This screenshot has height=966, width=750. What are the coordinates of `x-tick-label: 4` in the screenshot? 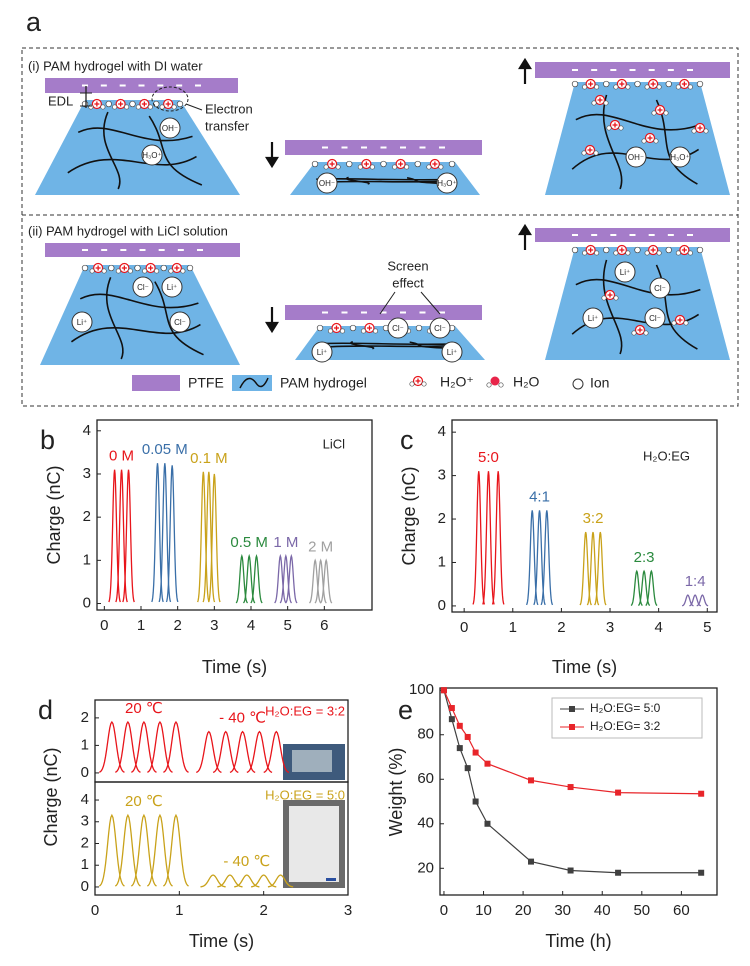 It's located at (658, 627).